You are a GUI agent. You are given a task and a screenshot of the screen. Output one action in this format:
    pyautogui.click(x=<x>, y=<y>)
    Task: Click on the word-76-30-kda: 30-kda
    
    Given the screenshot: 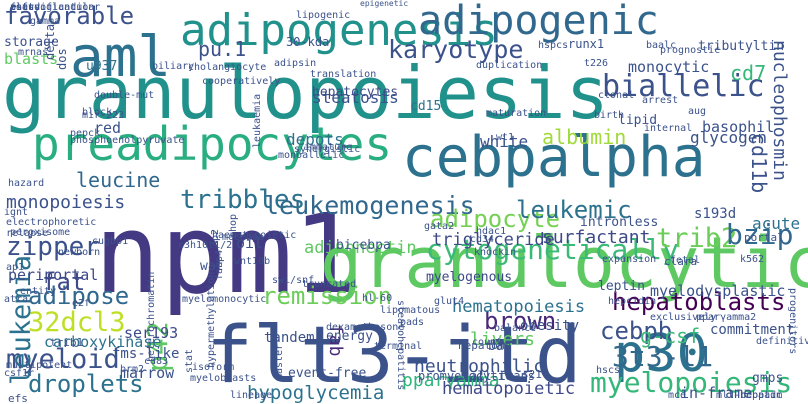 What is the action you would take?
    pyautogui.click(x=307, y=42)
    